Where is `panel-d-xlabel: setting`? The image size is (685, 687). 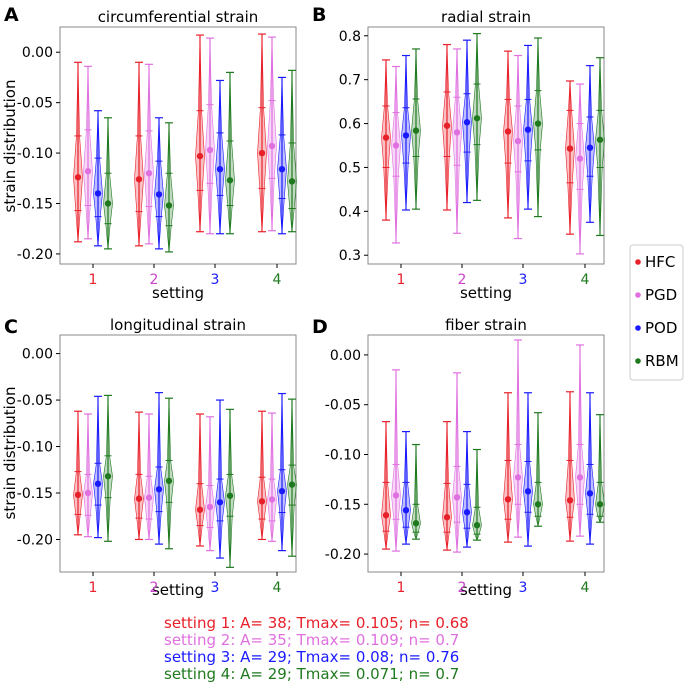
panel-d-xlabel: setting is located at coordinates (486, 590).